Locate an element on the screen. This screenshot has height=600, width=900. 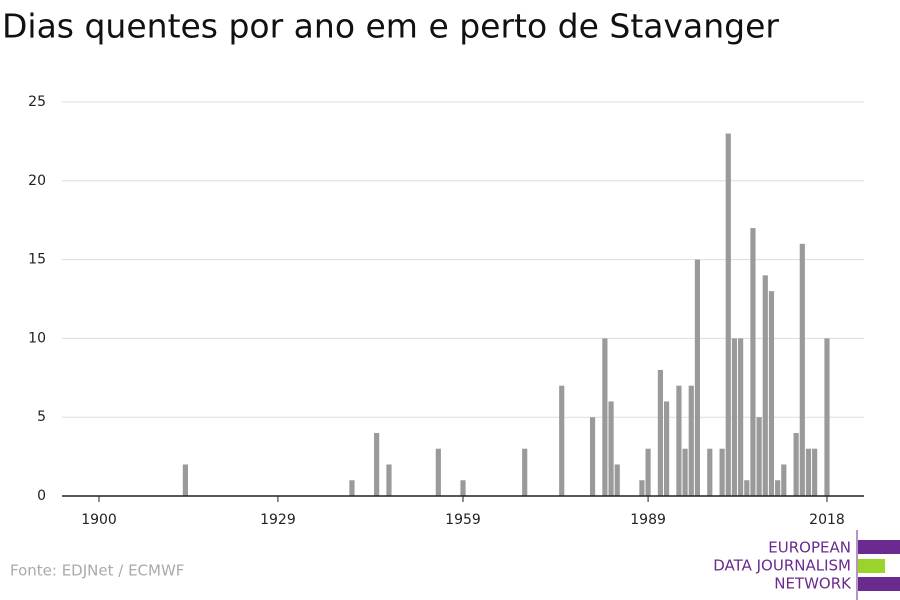
y-tick-label: 20 is located at coordinates (37, 181).